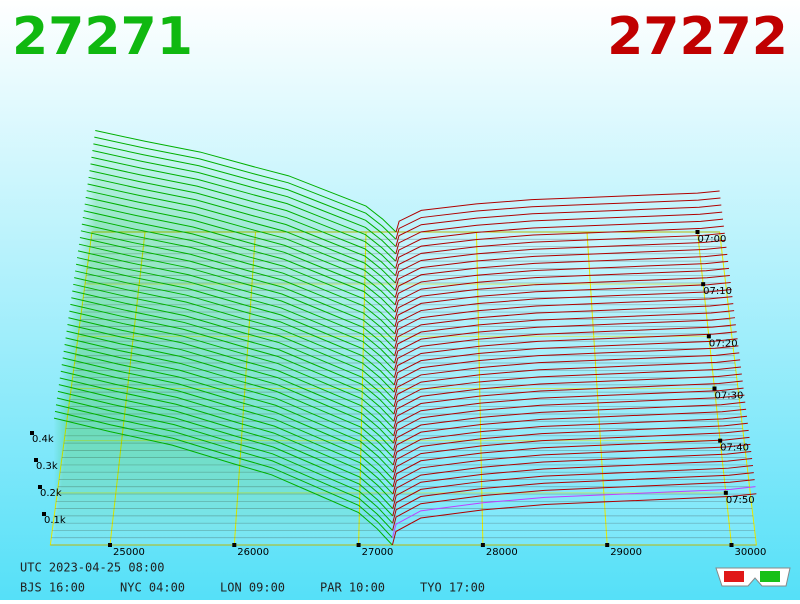 The width and height of the screenshot is (800, 604). What do you see at coordinates (51, 493) in the screenshot?
I see `depth-tick-label: 0.2k` at bounding box center [51, 493].